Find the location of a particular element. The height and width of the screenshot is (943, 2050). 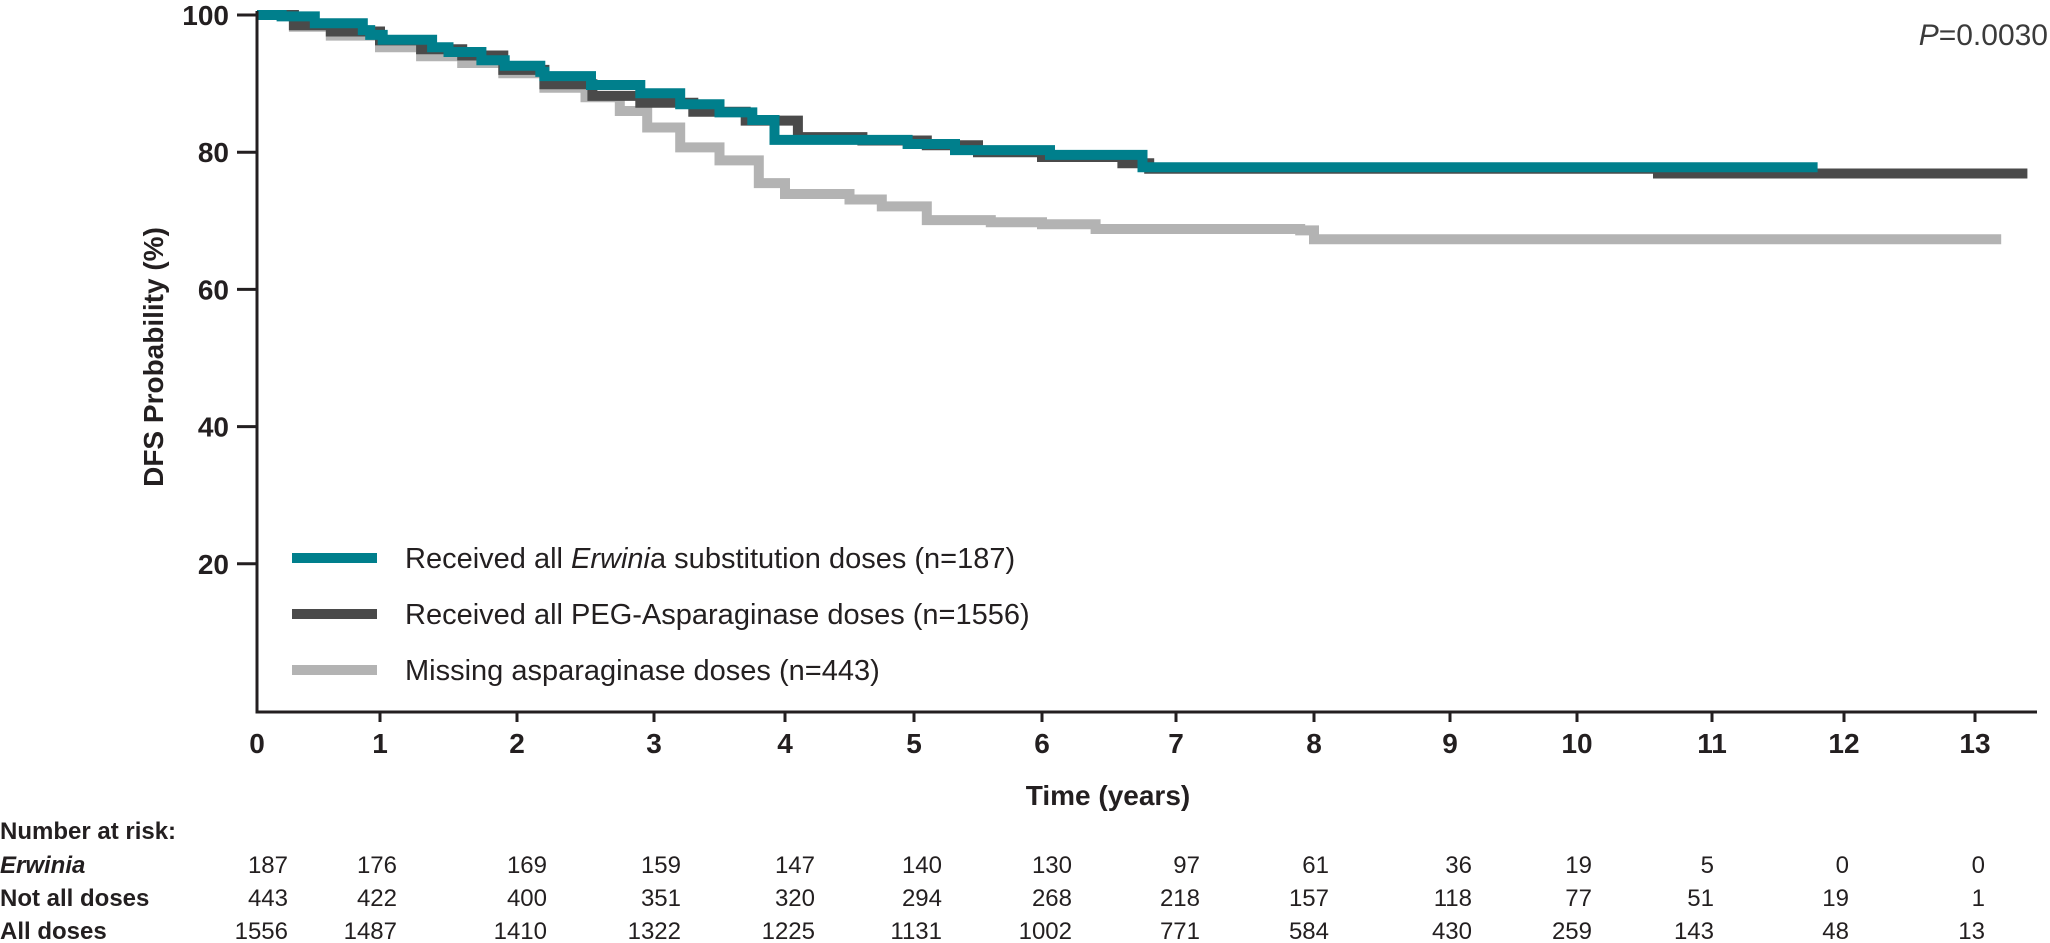

risk-cell: 97 is located at coordinates (1186, 865).